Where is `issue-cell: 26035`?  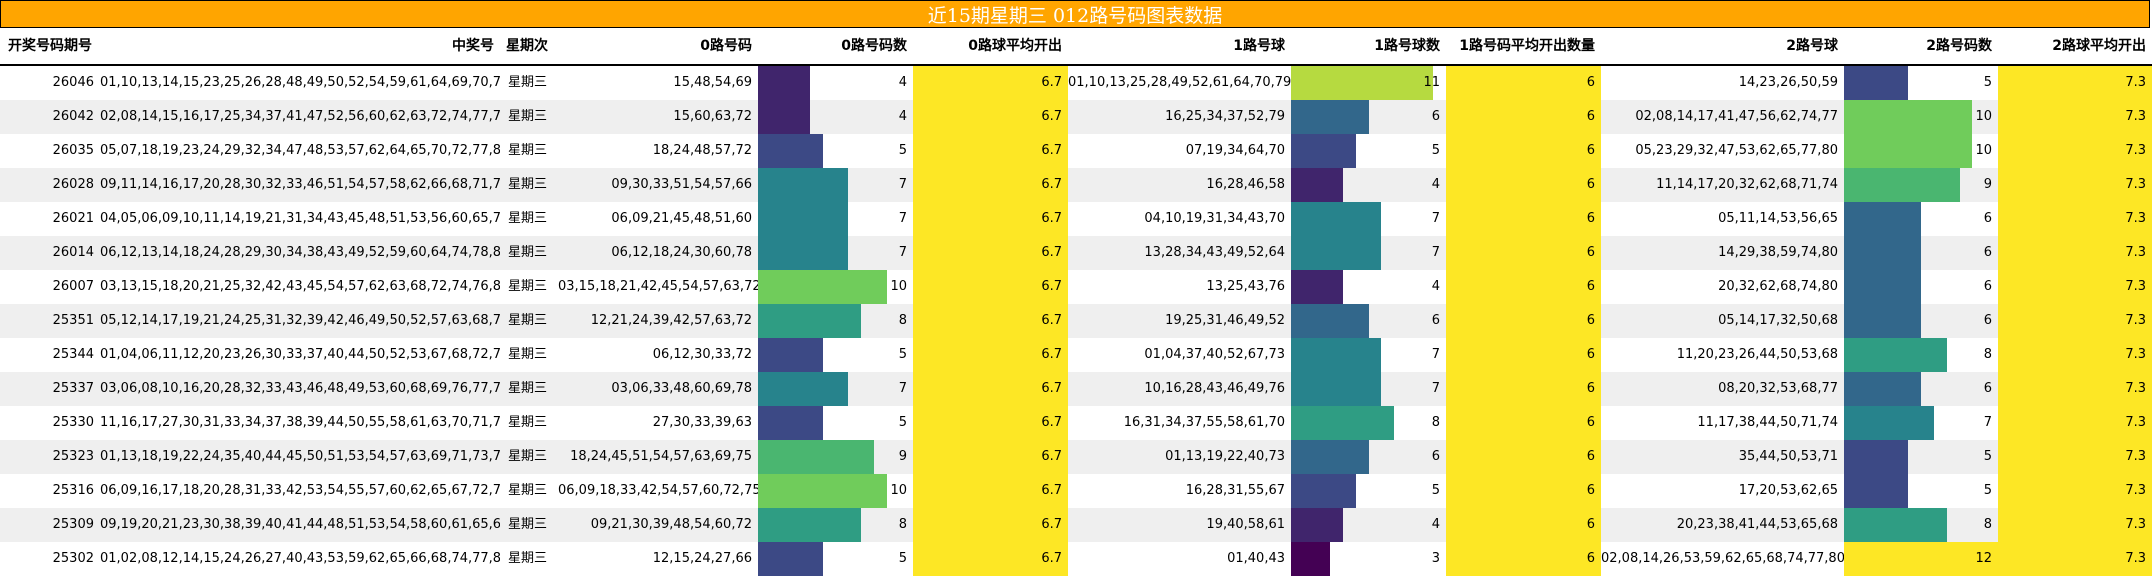
issue-cell: 26035 is located at coordinates (73, 150).